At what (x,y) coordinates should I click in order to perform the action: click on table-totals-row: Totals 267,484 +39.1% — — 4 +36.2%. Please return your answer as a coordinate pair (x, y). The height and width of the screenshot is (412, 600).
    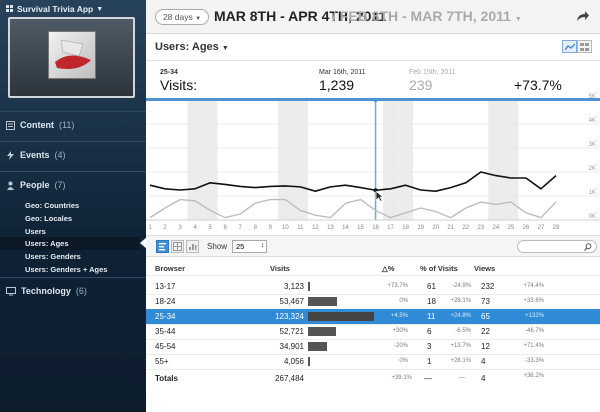
    Looking at the image, I should click on (373, 378).